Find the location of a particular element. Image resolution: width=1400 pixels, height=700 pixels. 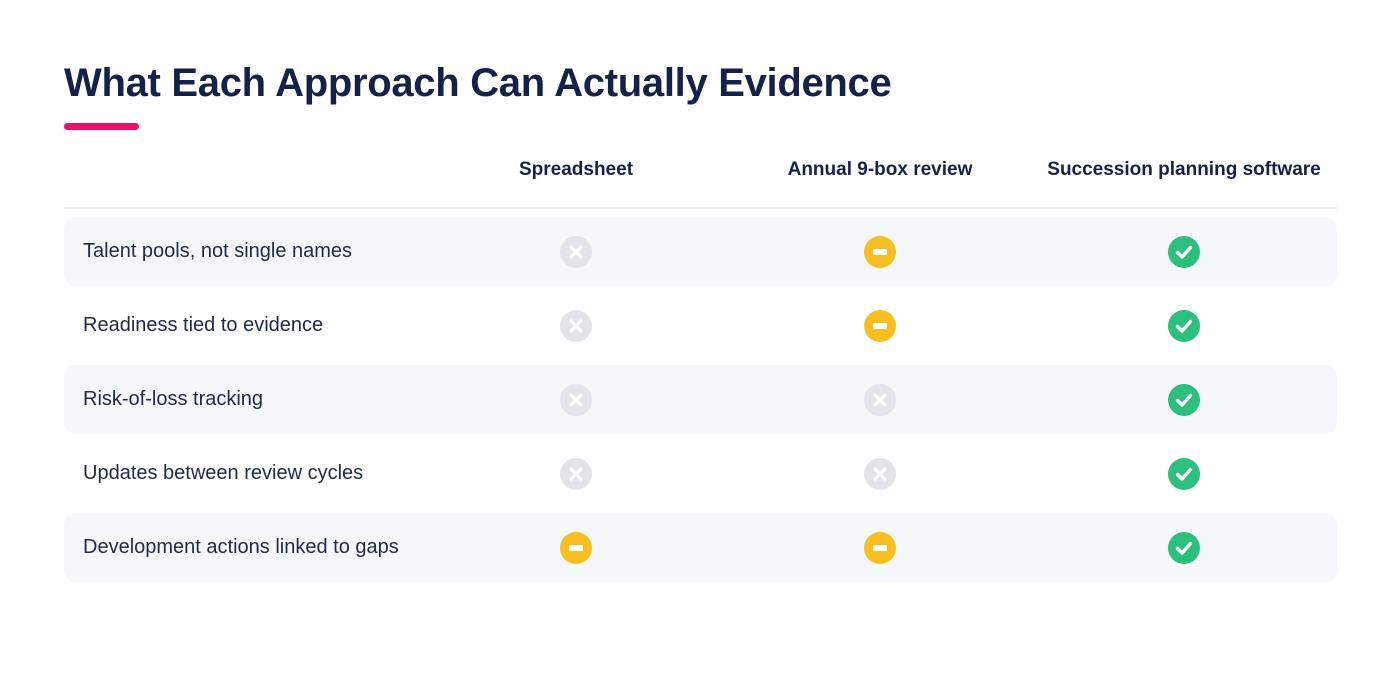

row-label: Risk-of-loss tracking is located at coordinates (173, 399).